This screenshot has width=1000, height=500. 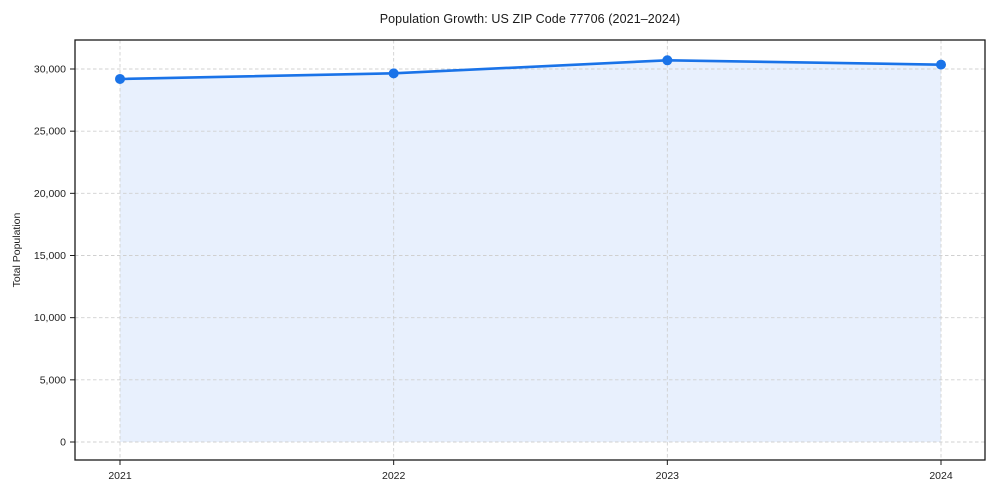 I want to click on x-tick-label: 2021, so click(x=120, y=476).